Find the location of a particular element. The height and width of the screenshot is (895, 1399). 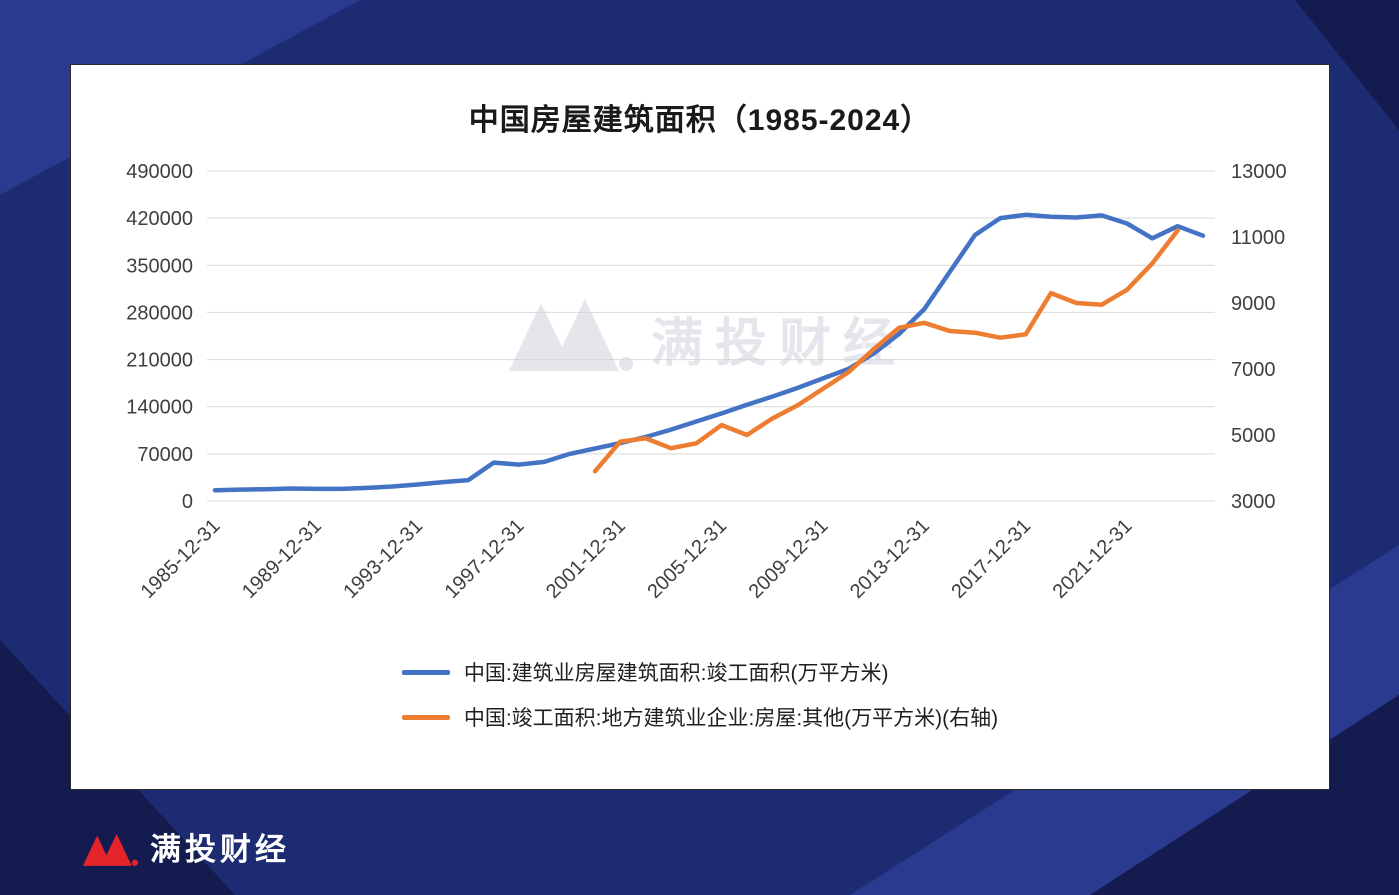

left-axis-tick-label: 280000 is located at coordinates (159, 313).